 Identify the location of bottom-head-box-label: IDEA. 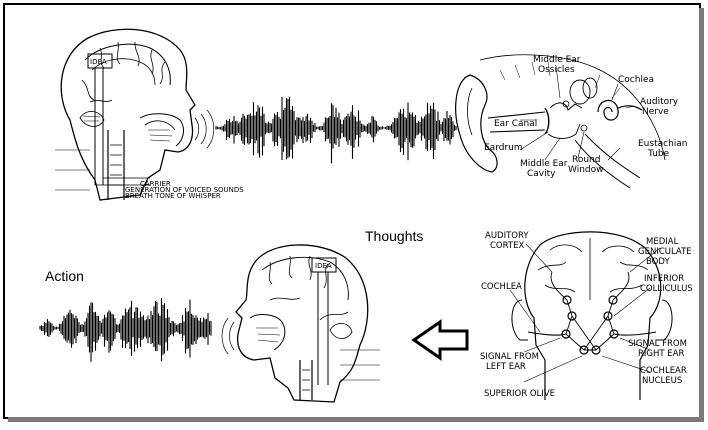
(323, 266).